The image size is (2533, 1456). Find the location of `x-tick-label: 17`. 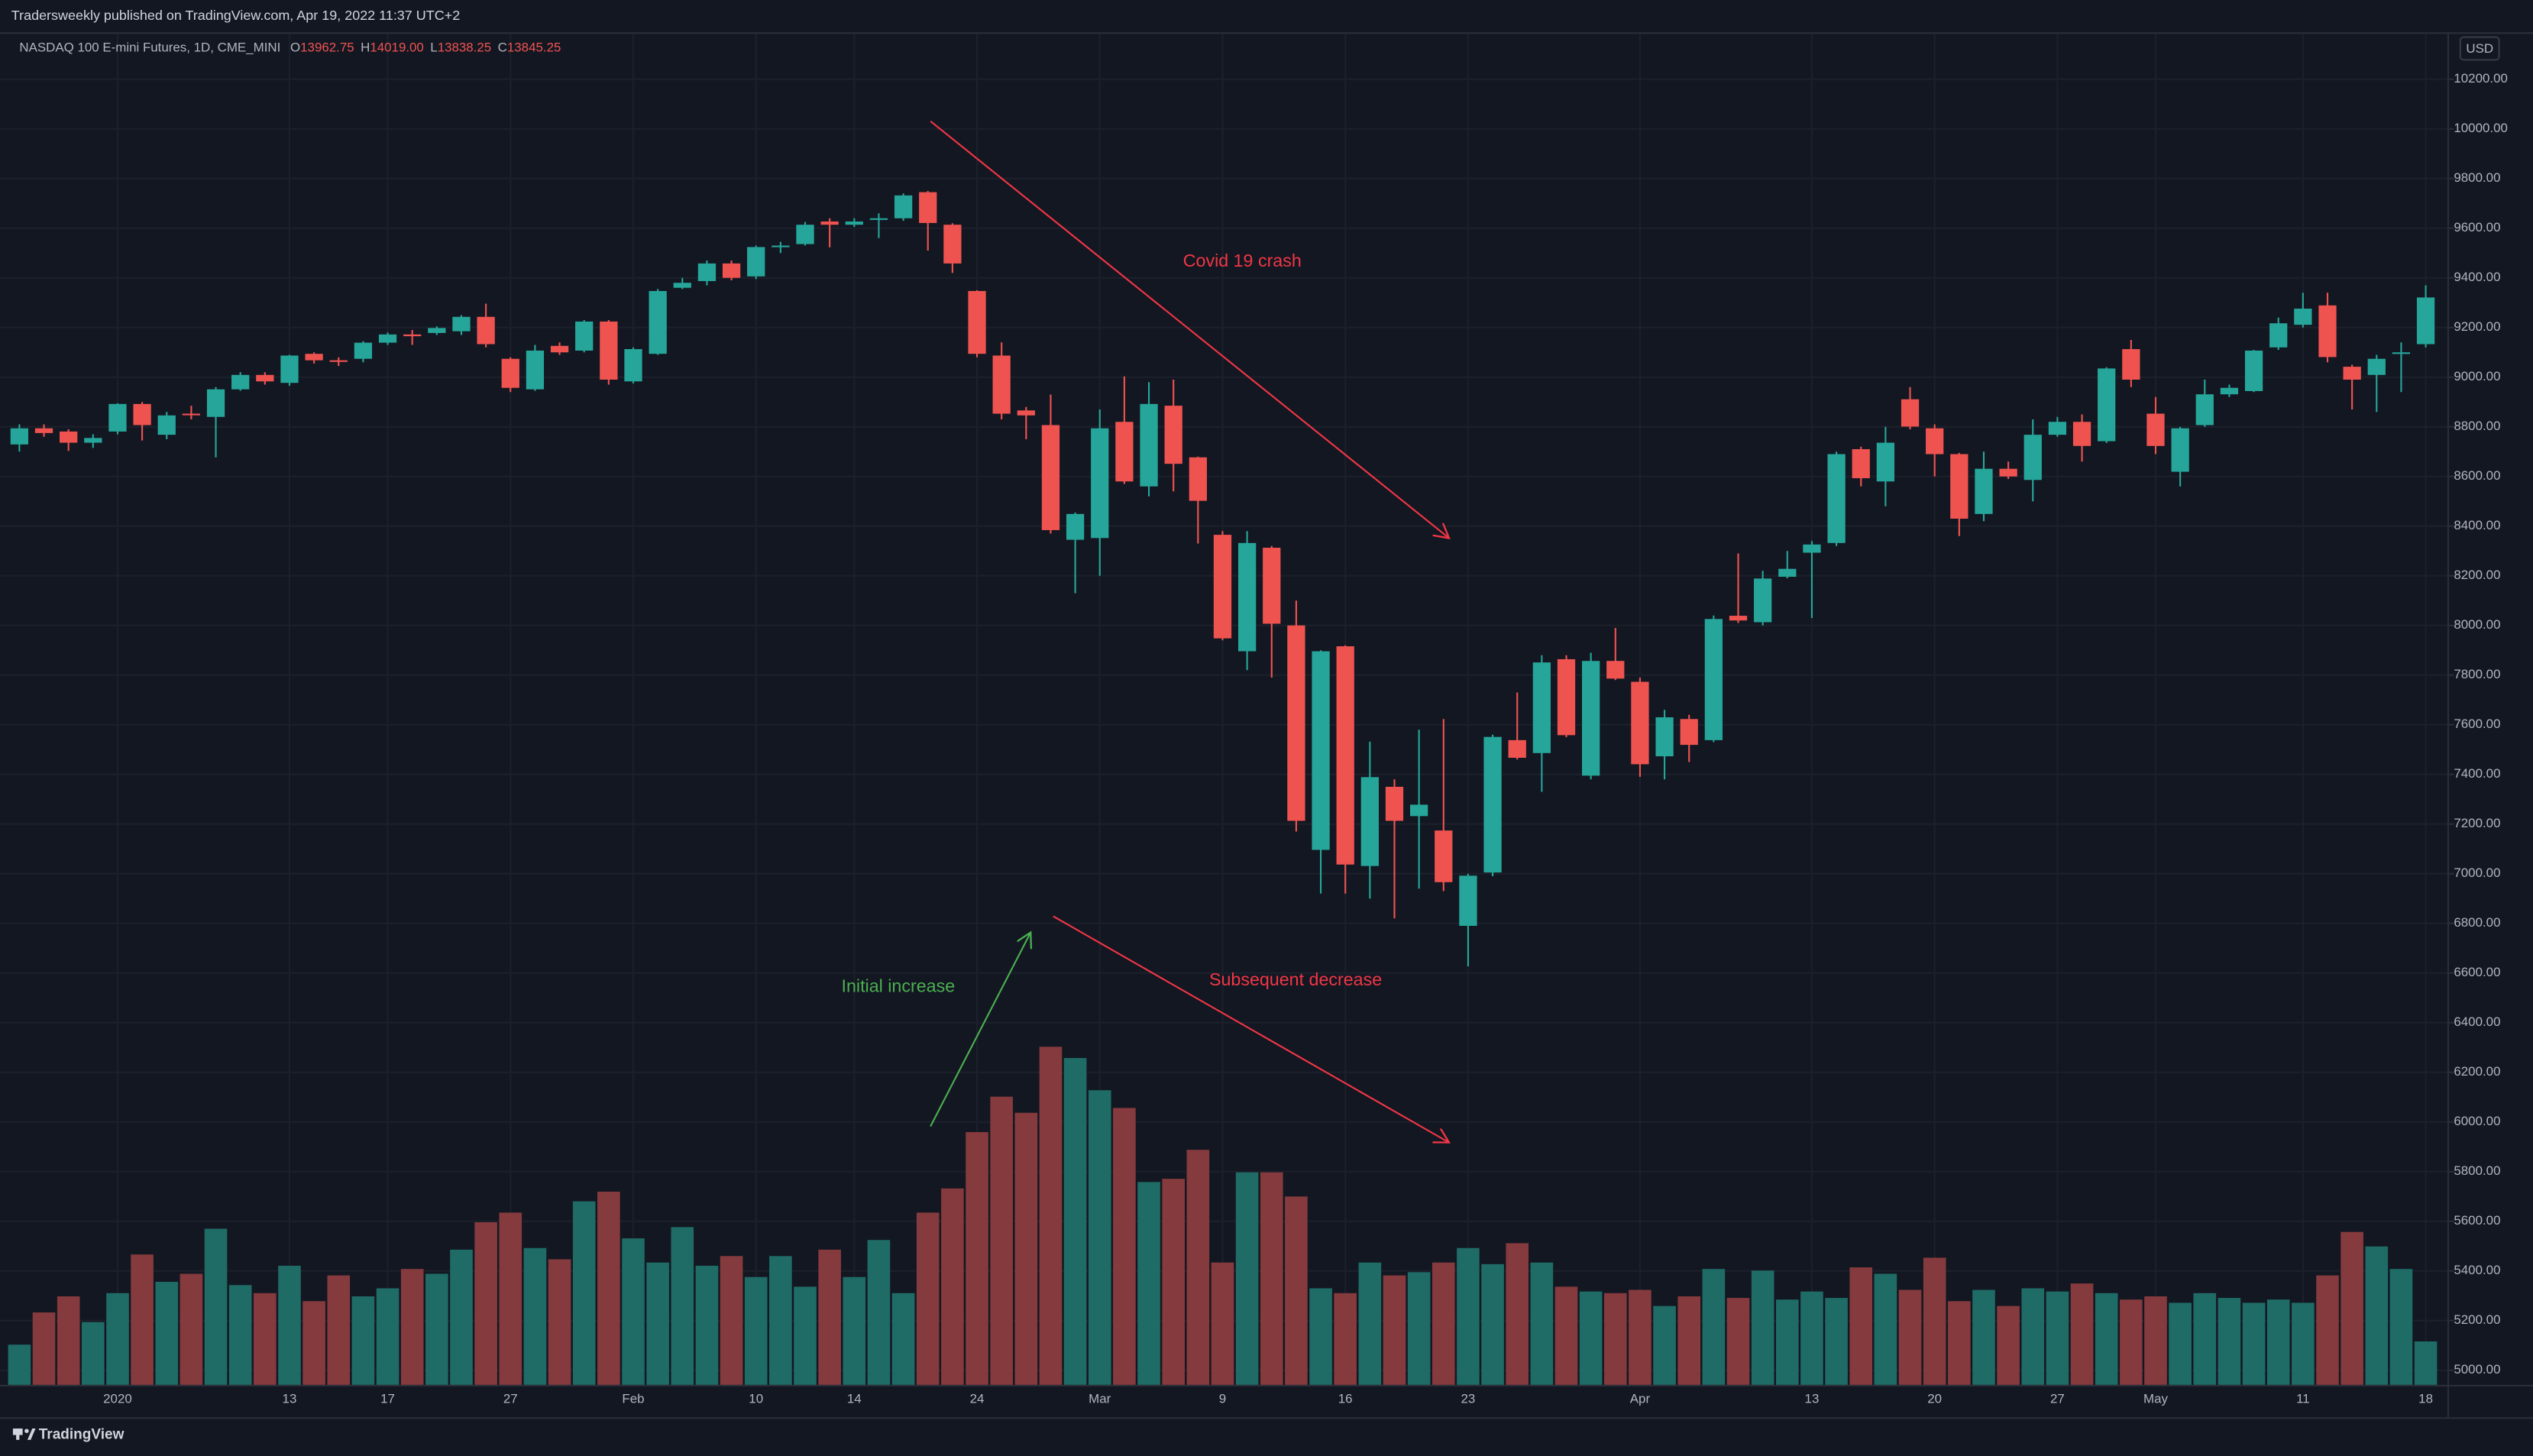

x-tick-label: 17 is located at coordinates (387, 1399).